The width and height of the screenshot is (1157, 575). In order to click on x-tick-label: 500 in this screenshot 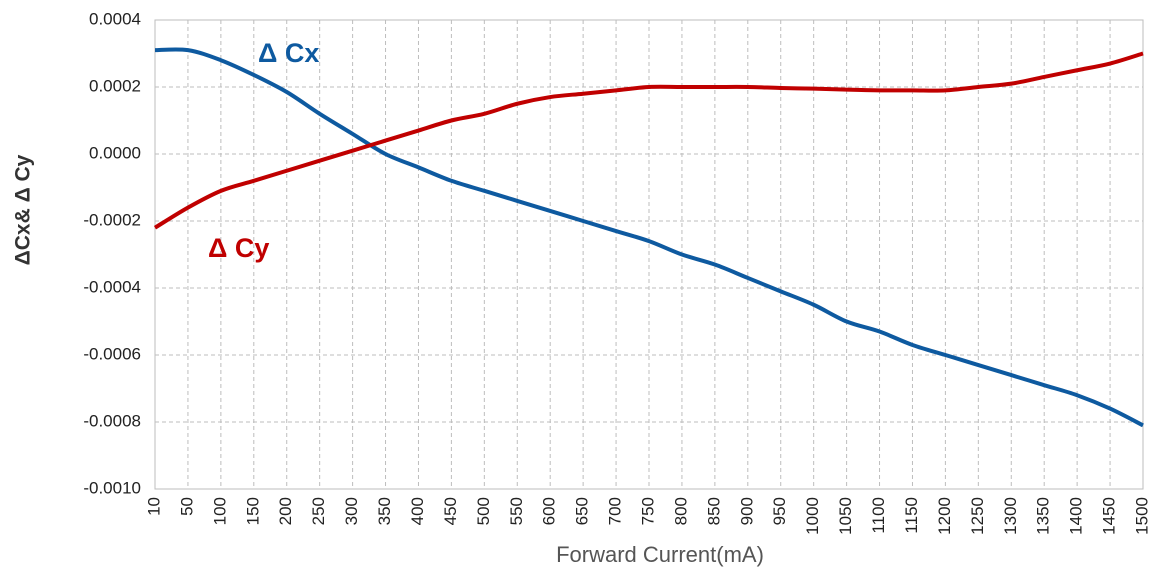, I will do `click(483, 511)`.